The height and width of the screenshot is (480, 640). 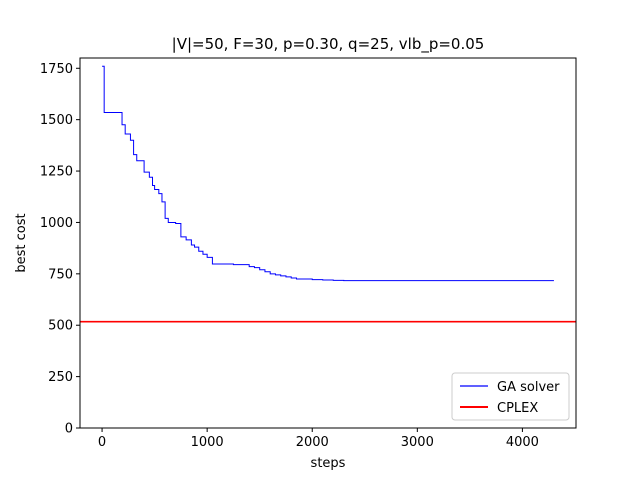 I want to click on y-tick-label: 1750, so click(x=56, y=69).